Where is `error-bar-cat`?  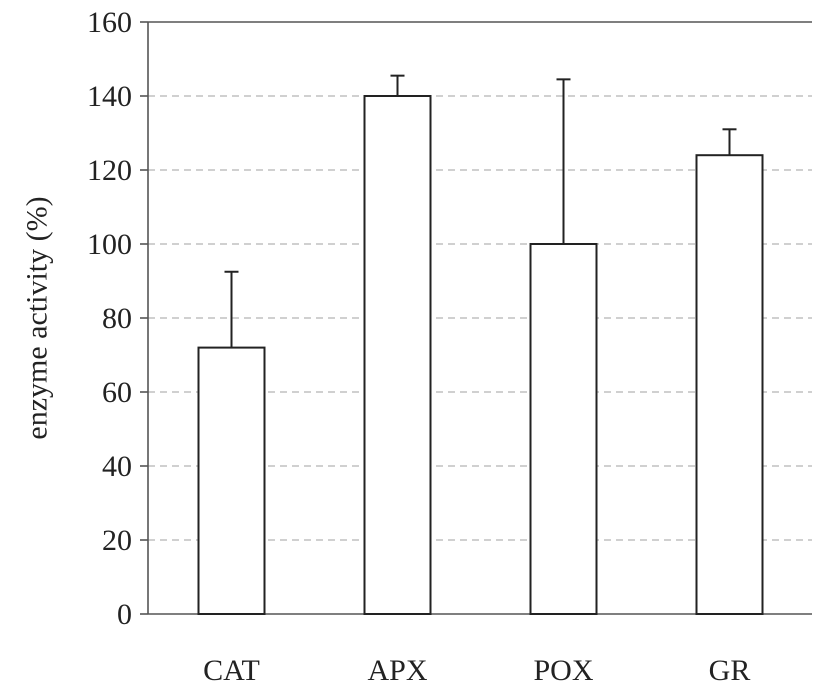
error-bar-cat is located at coordinates (231, 309).